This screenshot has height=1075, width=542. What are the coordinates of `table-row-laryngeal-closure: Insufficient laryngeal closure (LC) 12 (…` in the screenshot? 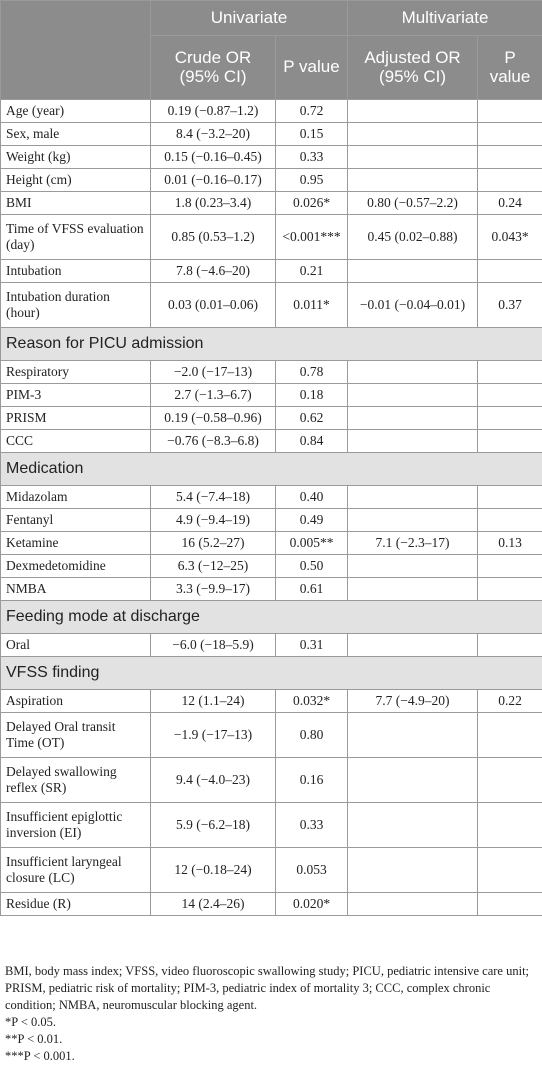 It's located at (271, 870).